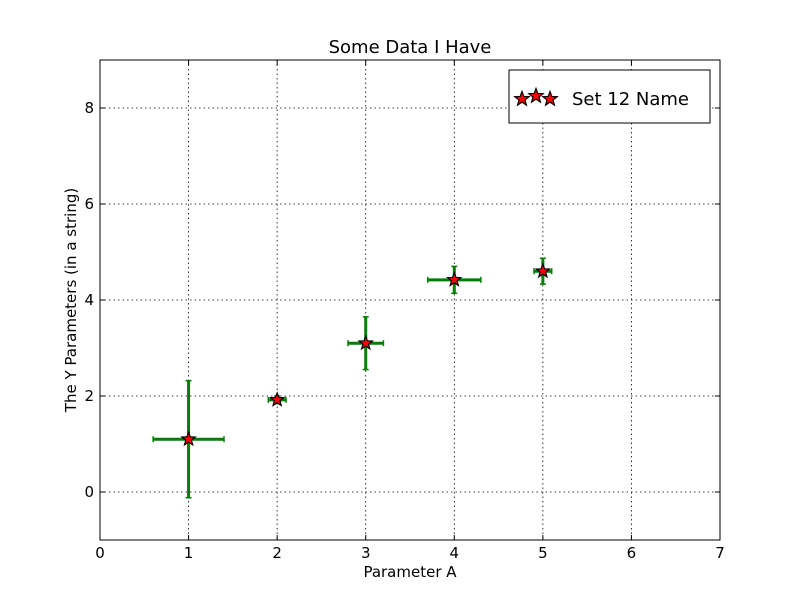 This screenshot has width=800, height=600. What do you see at coordinates (632, 553) in the screenshot?
I see `x-tick-label: 6` at bounding box center [632, 553].